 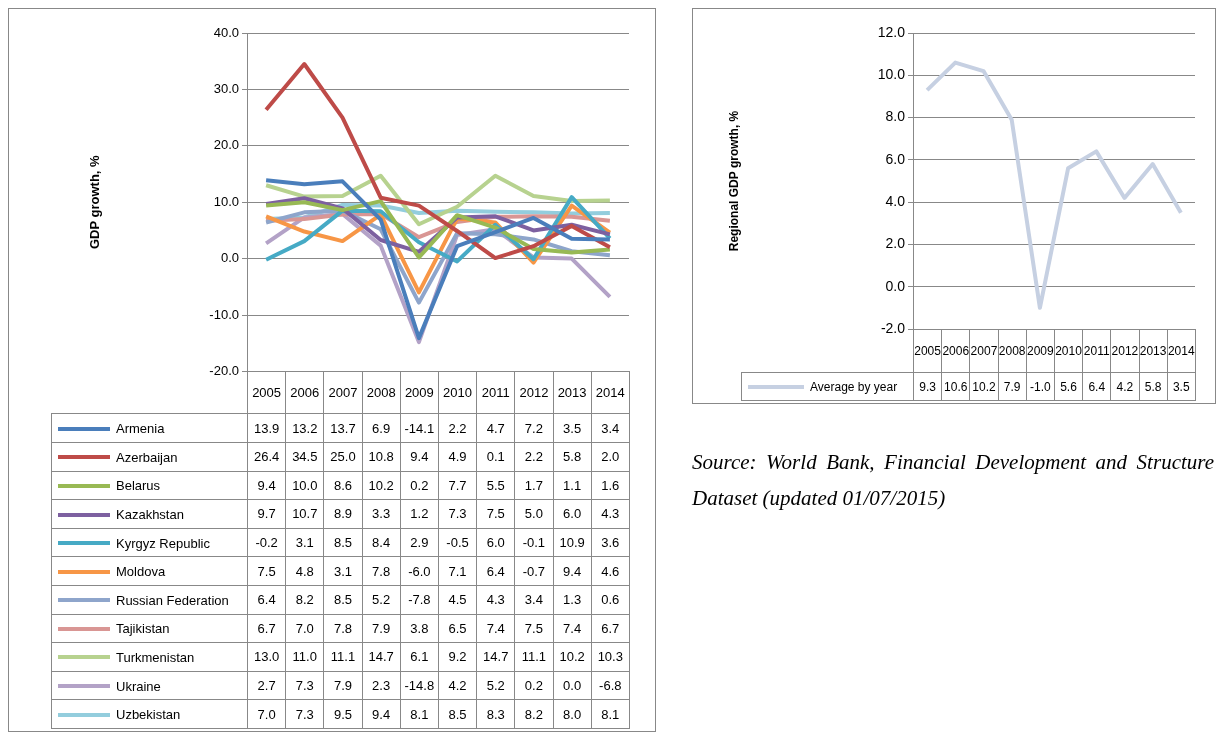 What do you see at coordinates (1124, 351) in the screenshot?
I see `x-tick-label: 2012` at bounding box center [1124, 351].